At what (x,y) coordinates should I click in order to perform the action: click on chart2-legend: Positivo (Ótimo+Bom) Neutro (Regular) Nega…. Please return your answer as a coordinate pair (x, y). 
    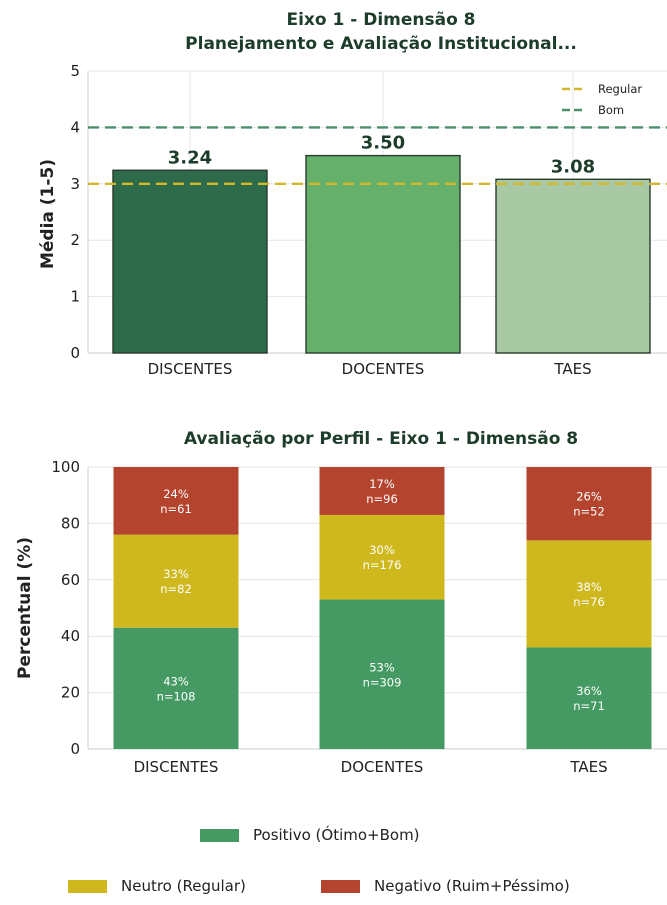
    Looking at the image, I should click on (319, 860).